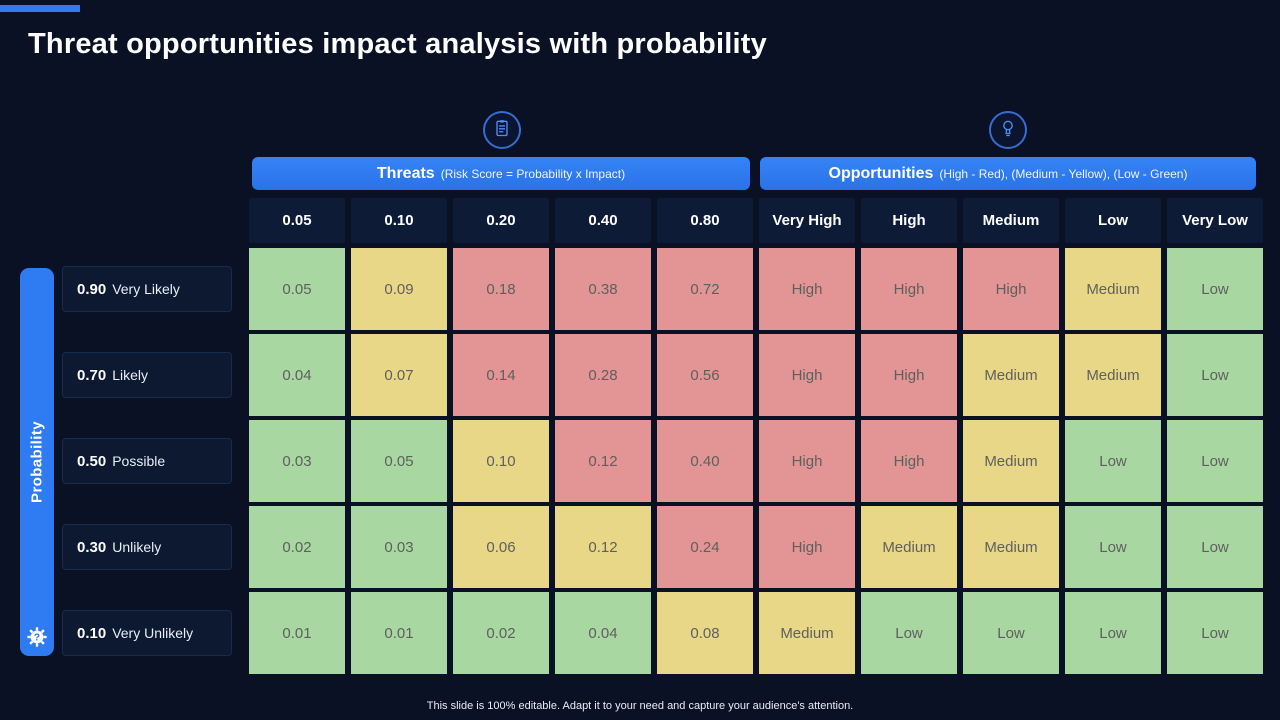 The height and width of the screenshot is (720, 1280). I want to click on row-label: 0.50 Possible, so click(147, 461).